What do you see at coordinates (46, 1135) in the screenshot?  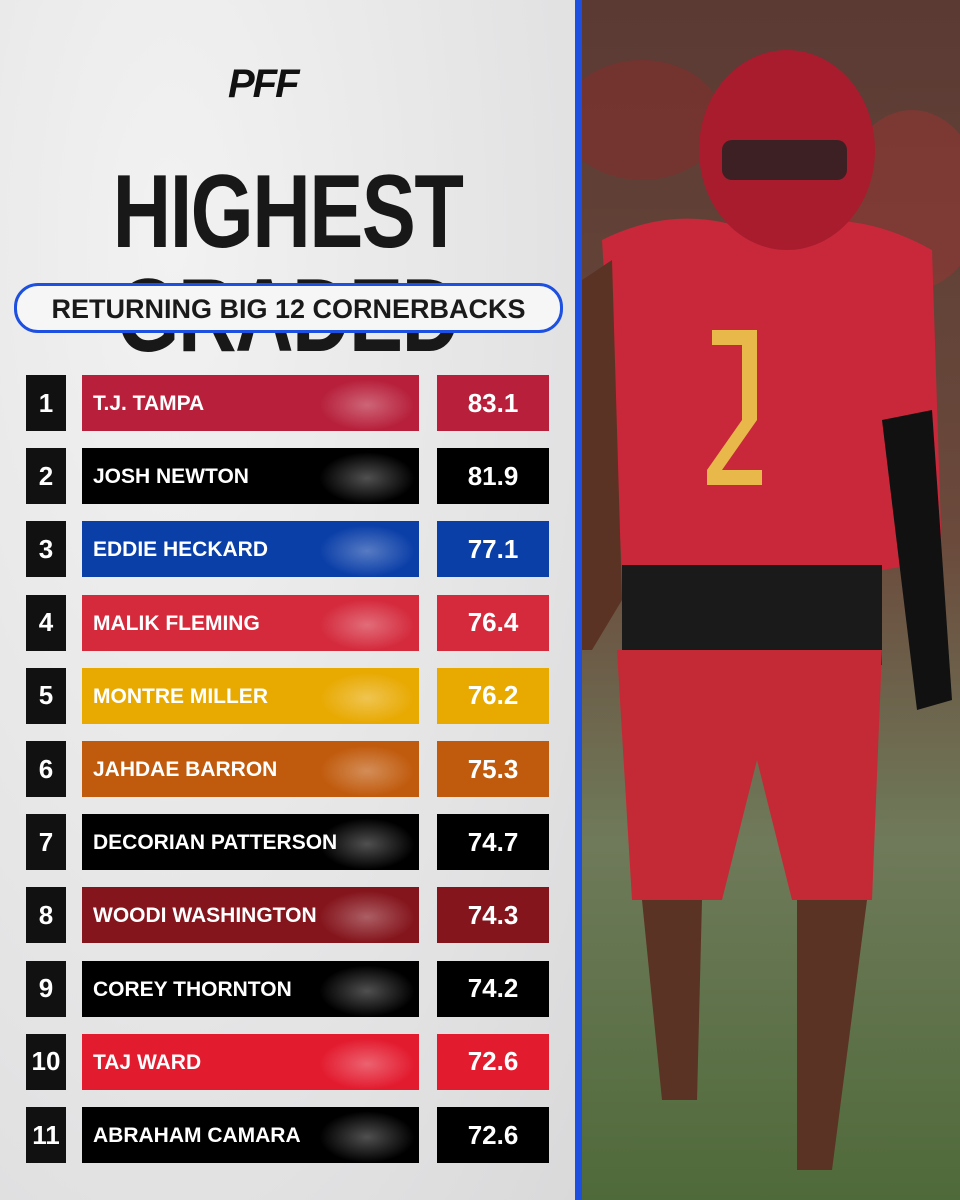 I see `rank: 11` at bounding box center [46, 1135].